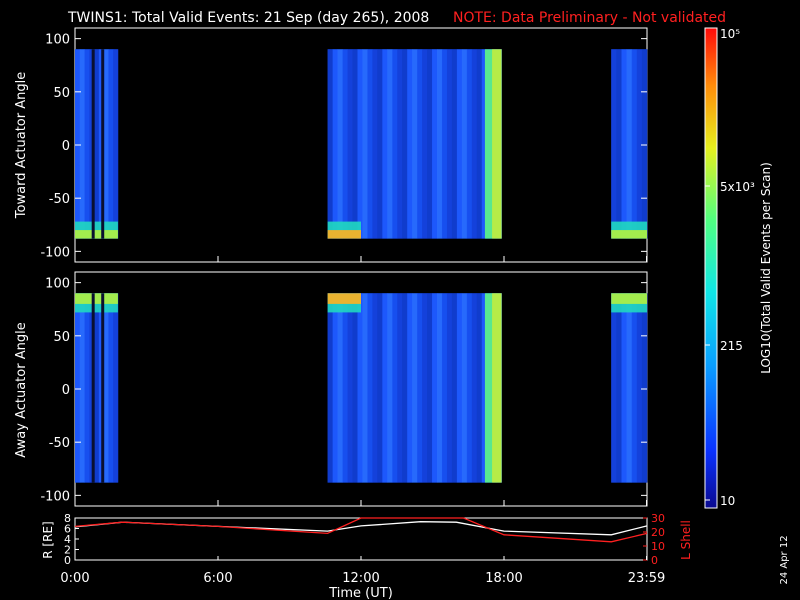  I want to click on orbit-right-label: L Shell, so click(686, 540).